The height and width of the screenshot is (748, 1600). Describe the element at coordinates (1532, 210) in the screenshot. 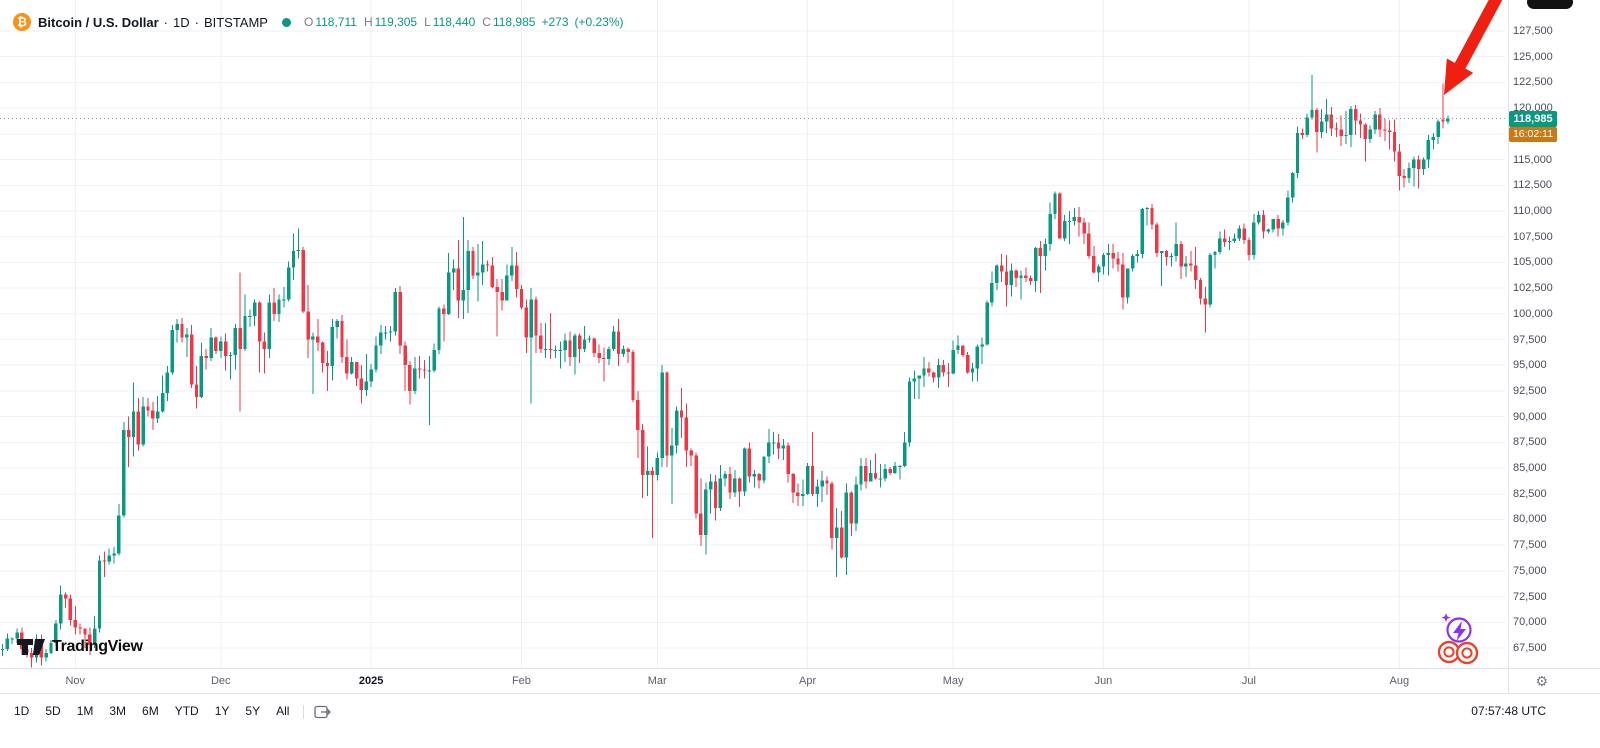

I see `price-axis-label: 110,000` at that location.